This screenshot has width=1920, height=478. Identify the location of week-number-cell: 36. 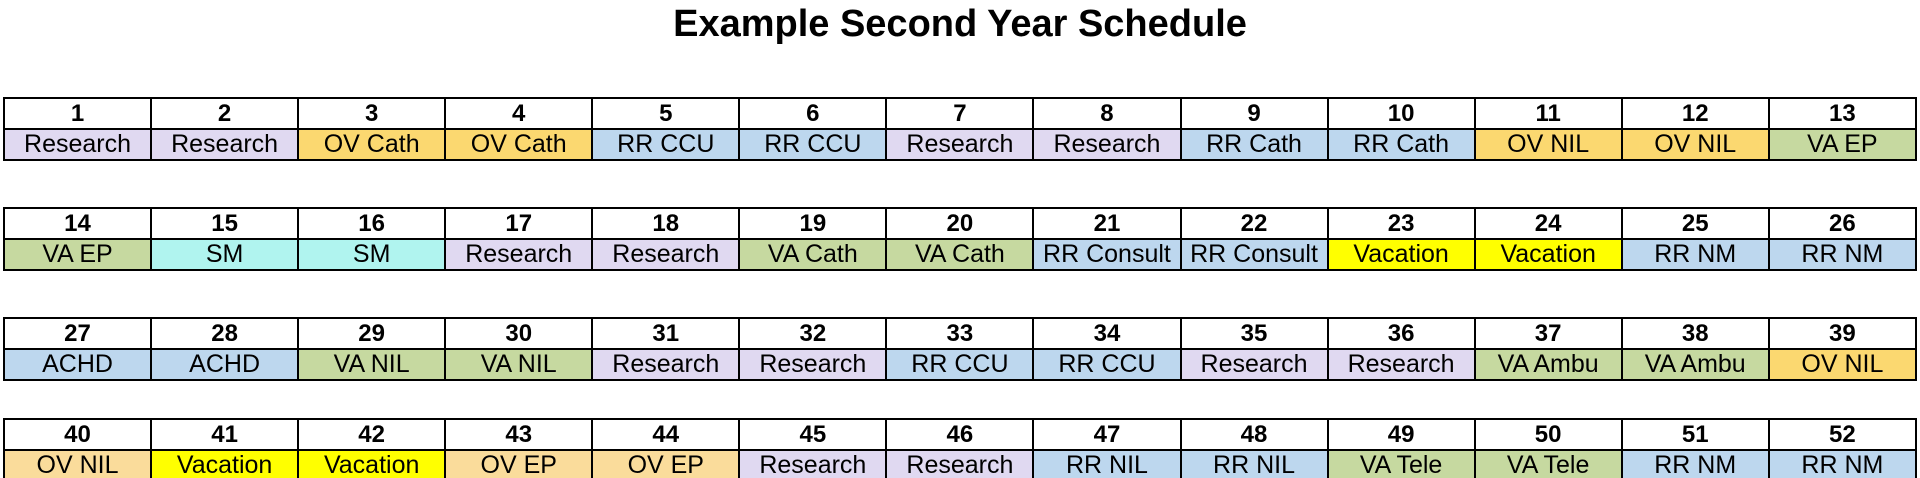
(1401, 333).